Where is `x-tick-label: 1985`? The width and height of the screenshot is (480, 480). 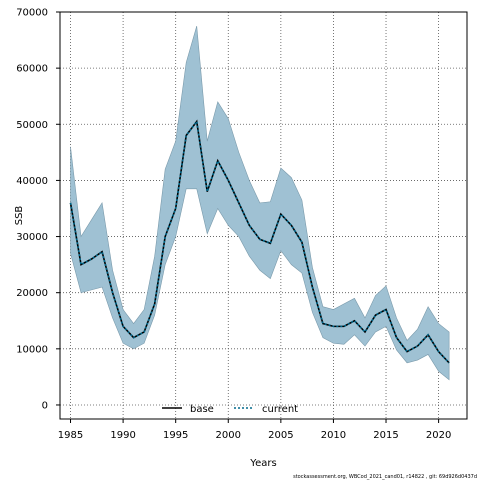 x-tick-label: 1985 is located at coordinates (70, 435).